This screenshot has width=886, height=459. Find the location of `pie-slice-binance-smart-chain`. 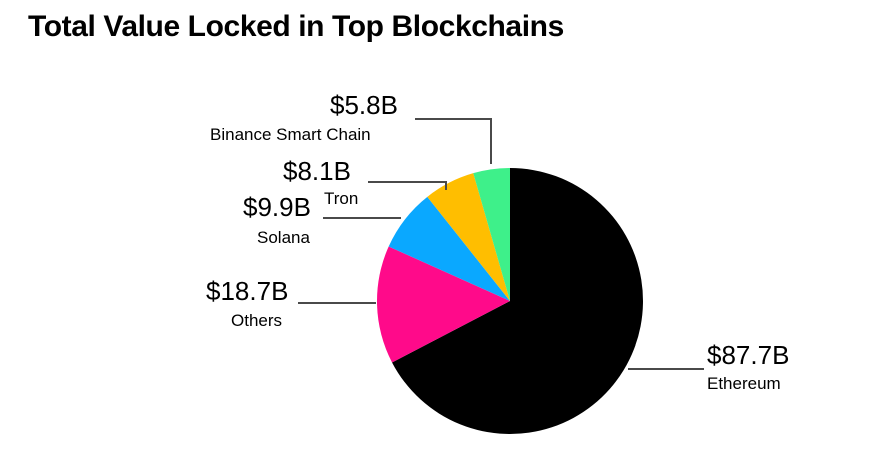

pie-slice-binance-smart-chain is located at coordinates (491, 234).